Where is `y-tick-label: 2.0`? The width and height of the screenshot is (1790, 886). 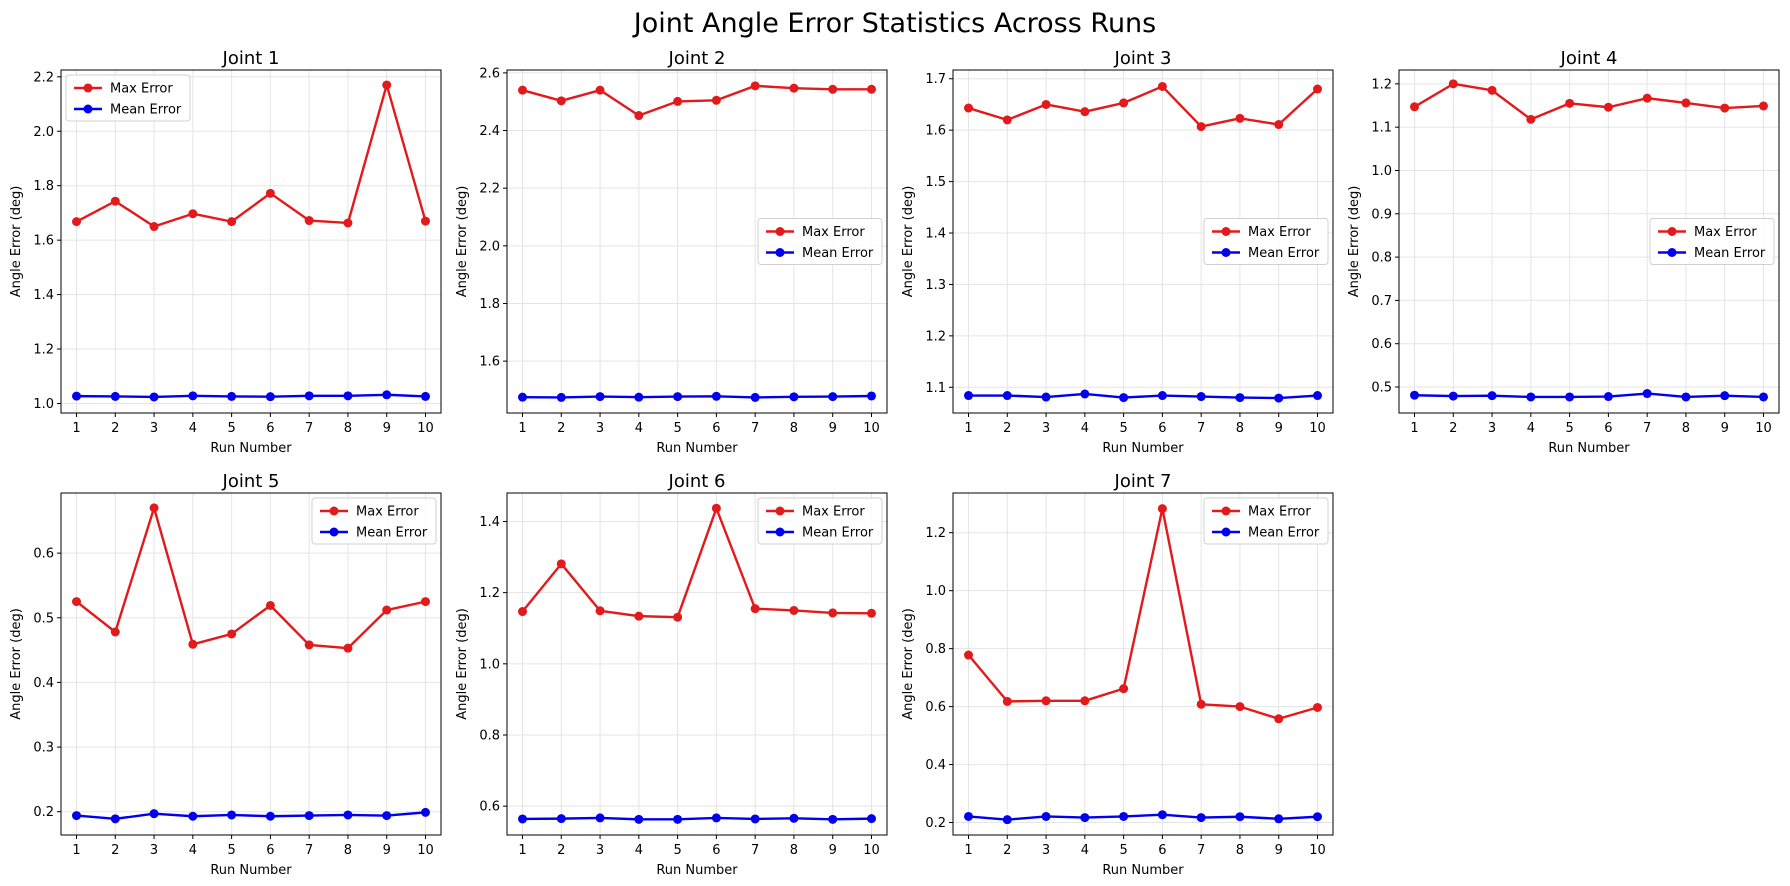 y-tick-label: 2.0 is located at coordinates (43, 132).